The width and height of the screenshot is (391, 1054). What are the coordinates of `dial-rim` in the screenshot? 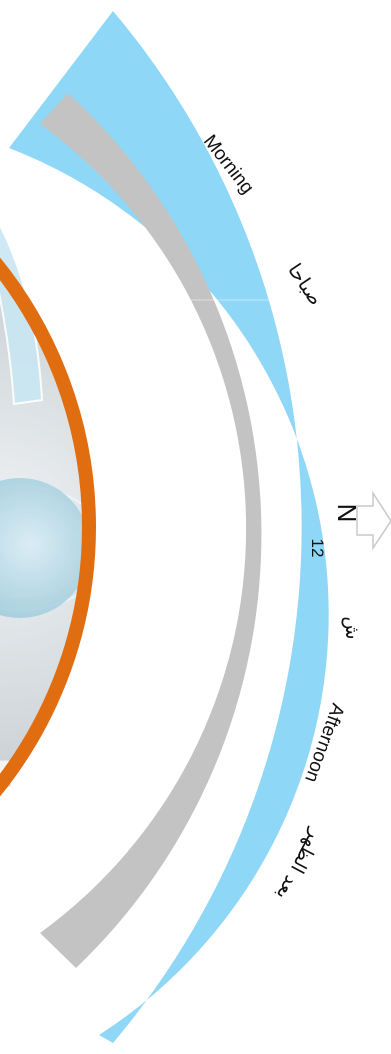 It's located at (48, 527).